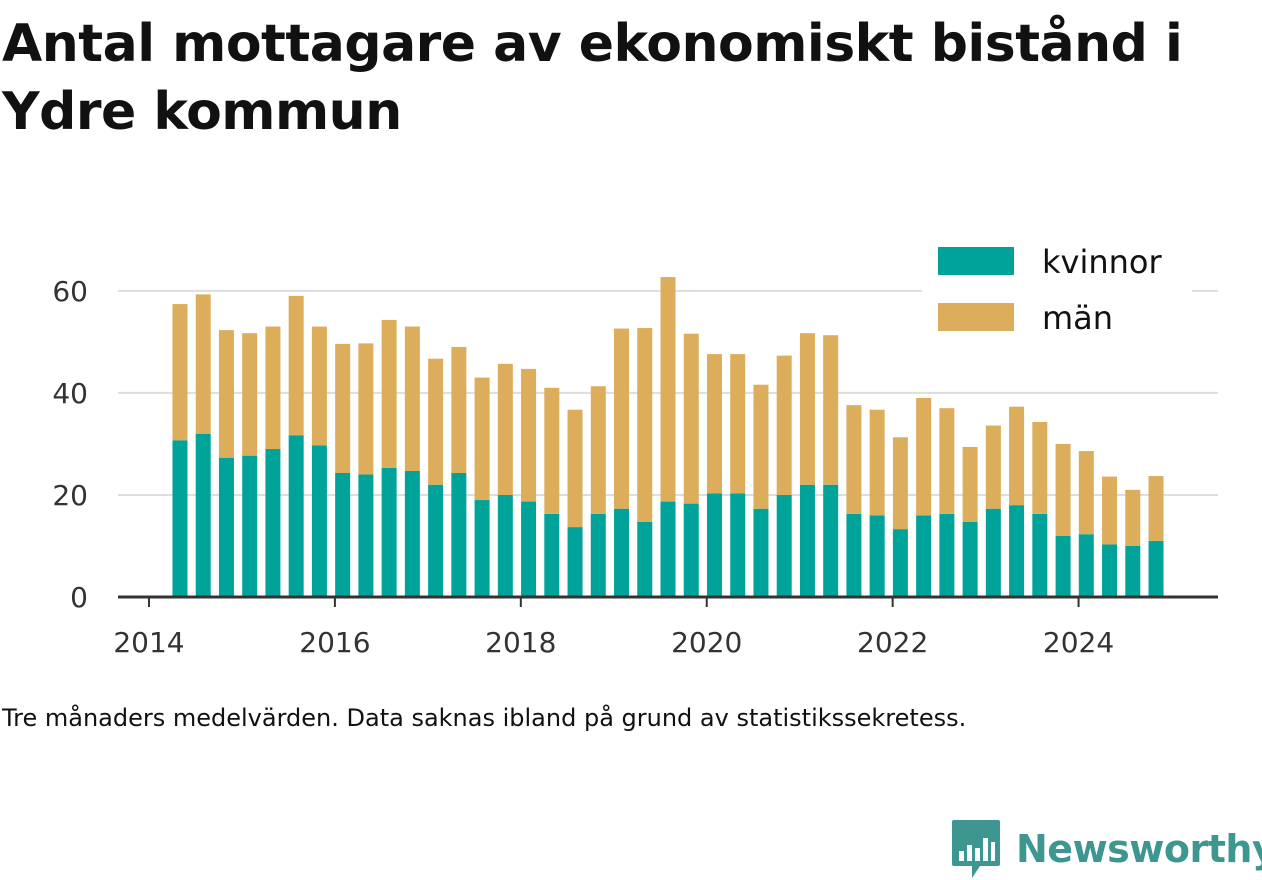  Describe the element at coordinates (706, 642) in the screenshot. I see `x-tick-label: 2020` at that location.